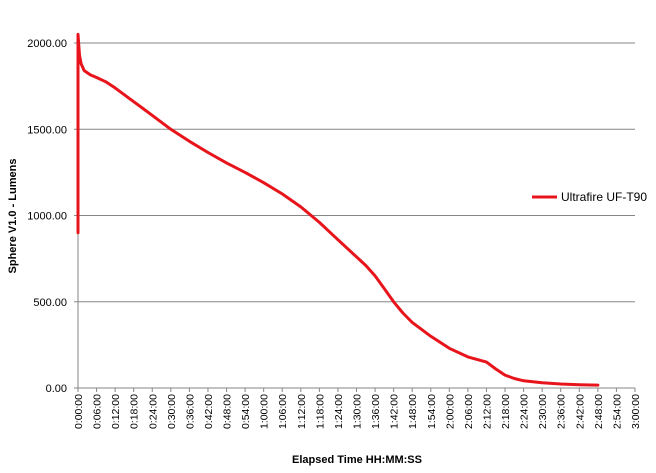 The width and height of the screenshot is (656, 473). What do you see at coordinates (376, 411) in the screenshot?
I see `x-tick-label: 1:36:00` at bounding box center [376, 411].